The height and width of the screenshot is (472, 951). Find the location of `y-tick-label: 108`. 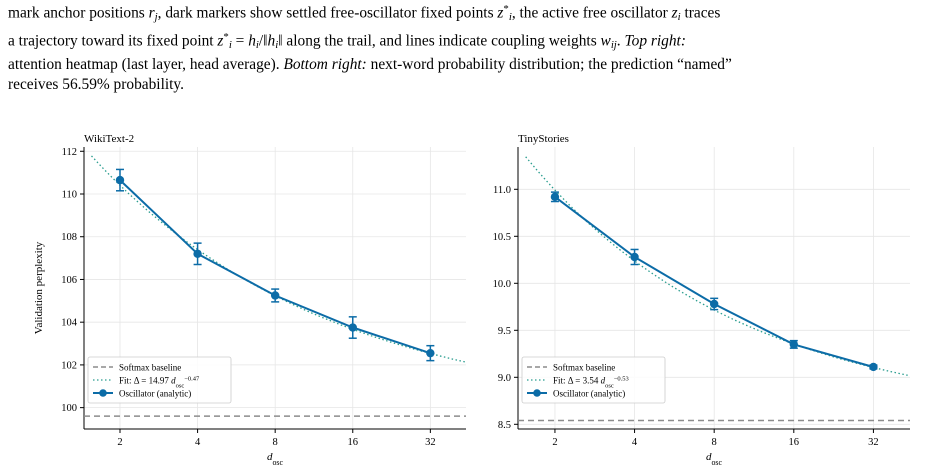

y-tick-label: 108 is located at coordinates (69, 237).